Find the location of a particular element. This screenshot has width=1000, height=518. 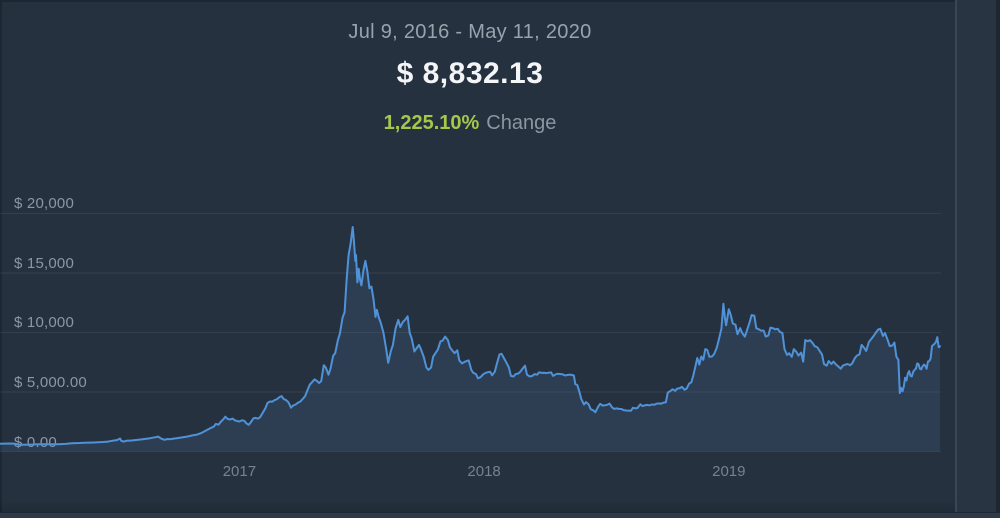

bottom-bar is located at coordinates (500, 515).